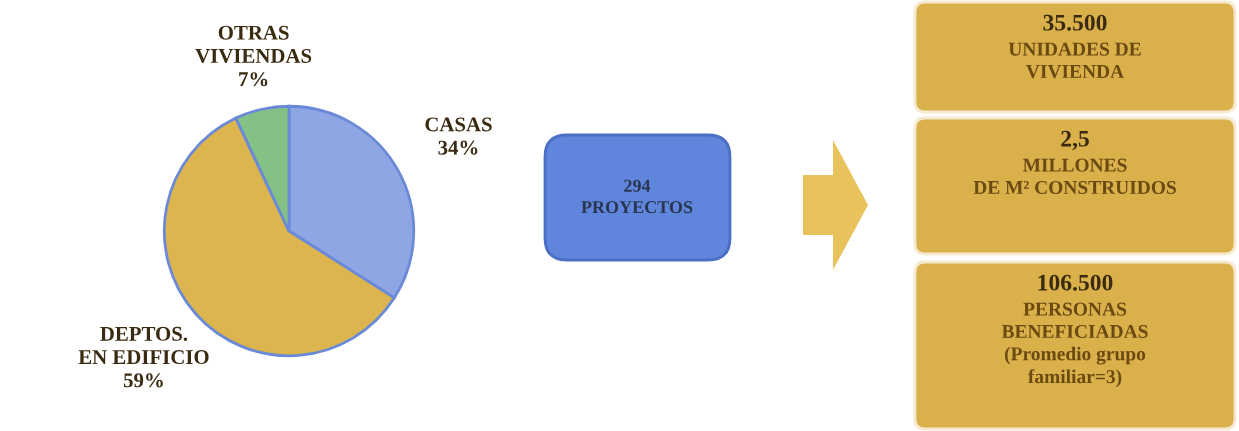 This screenshot has height=431, width=1239. What do you see at coordinates (143, 380) in the screenshot?
I see `data-label: 59%` at bounding box center [143, 380].